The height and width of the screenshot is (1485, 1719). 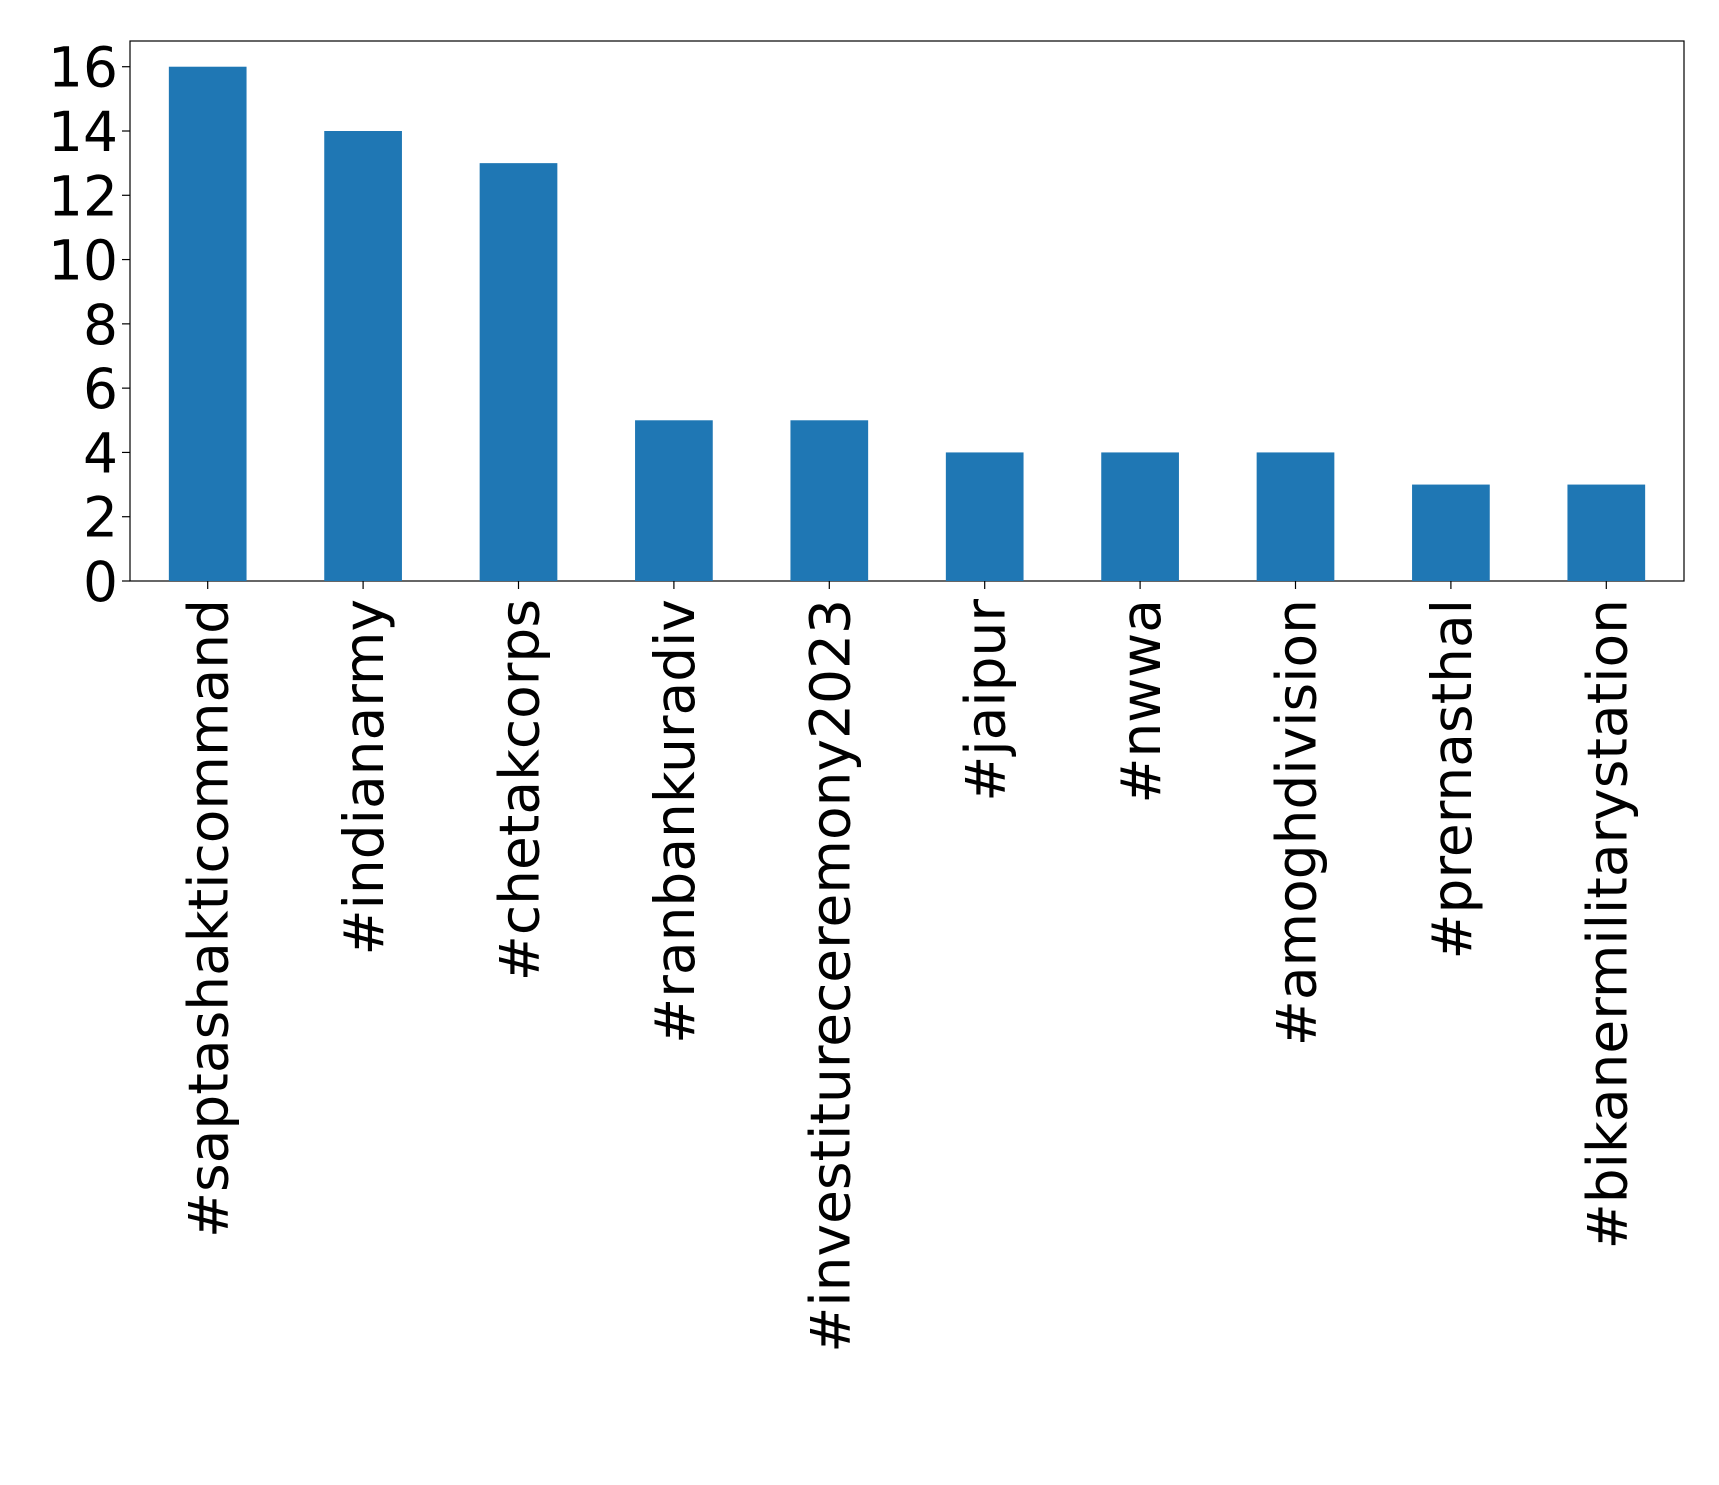 What do you see at coordinates (1607, 924) in the screenshot?
I see `x-tick-label: #bikanermilitarystation` at bounding box center [1607, 924].